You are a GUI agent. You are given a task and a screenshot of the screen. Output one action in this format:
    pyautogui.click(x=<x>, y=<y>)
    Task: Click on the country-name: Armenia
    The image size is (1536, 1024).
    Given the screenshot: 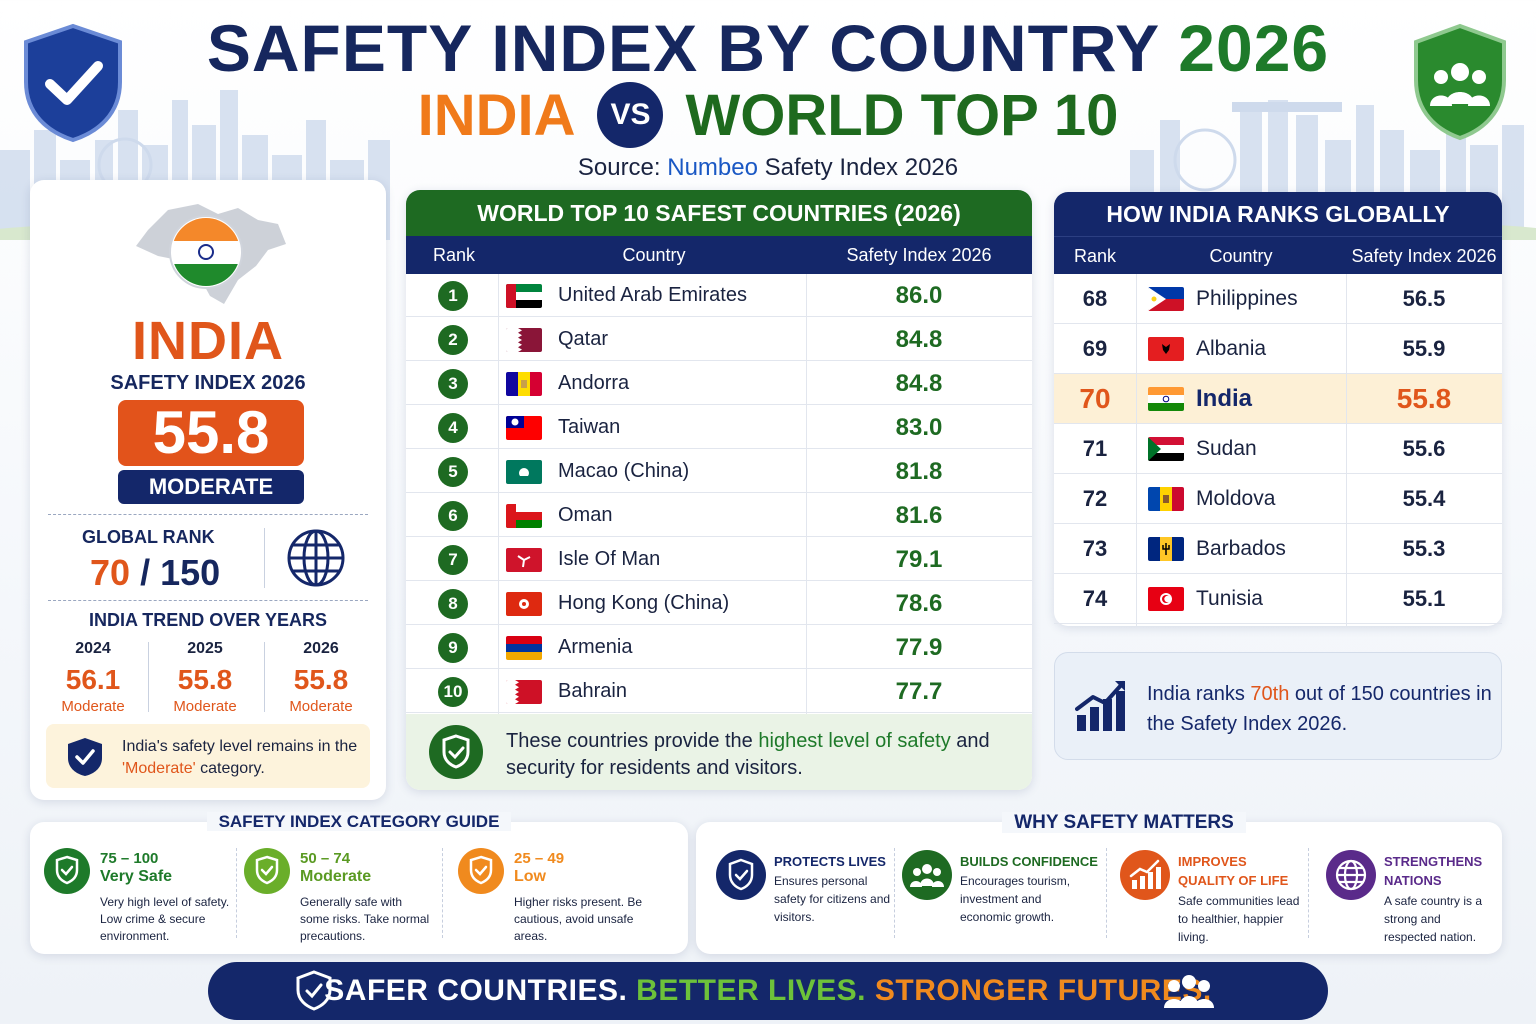 What is the action you would take?
    pyautogui.click(x=595, y=647)
    